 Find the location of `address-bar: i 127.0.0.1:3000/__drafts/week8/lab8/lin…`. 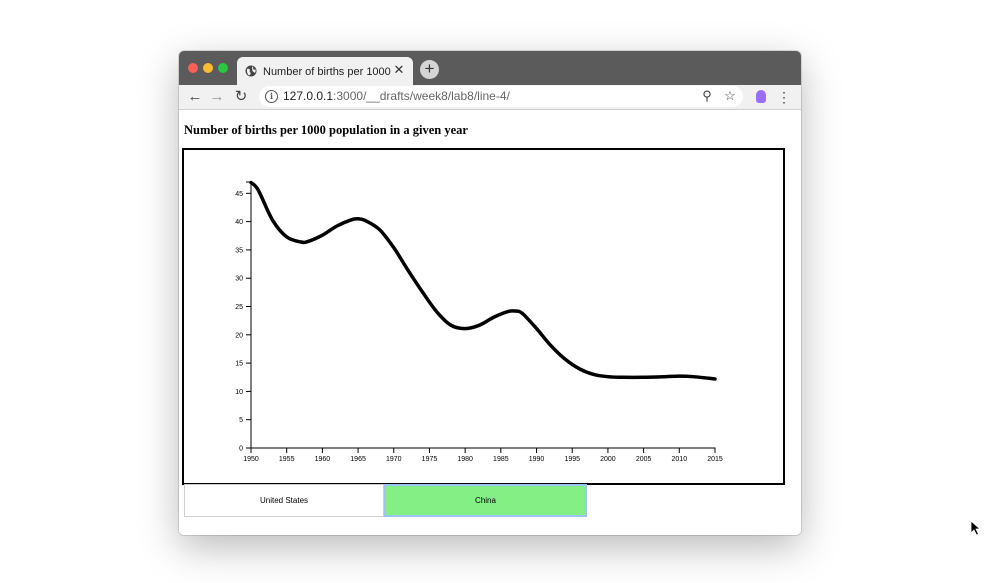

address-bar: i 127.0.0.1:3000/__drafts/week8/lab8/lin… is located at coordinates (501, 96).